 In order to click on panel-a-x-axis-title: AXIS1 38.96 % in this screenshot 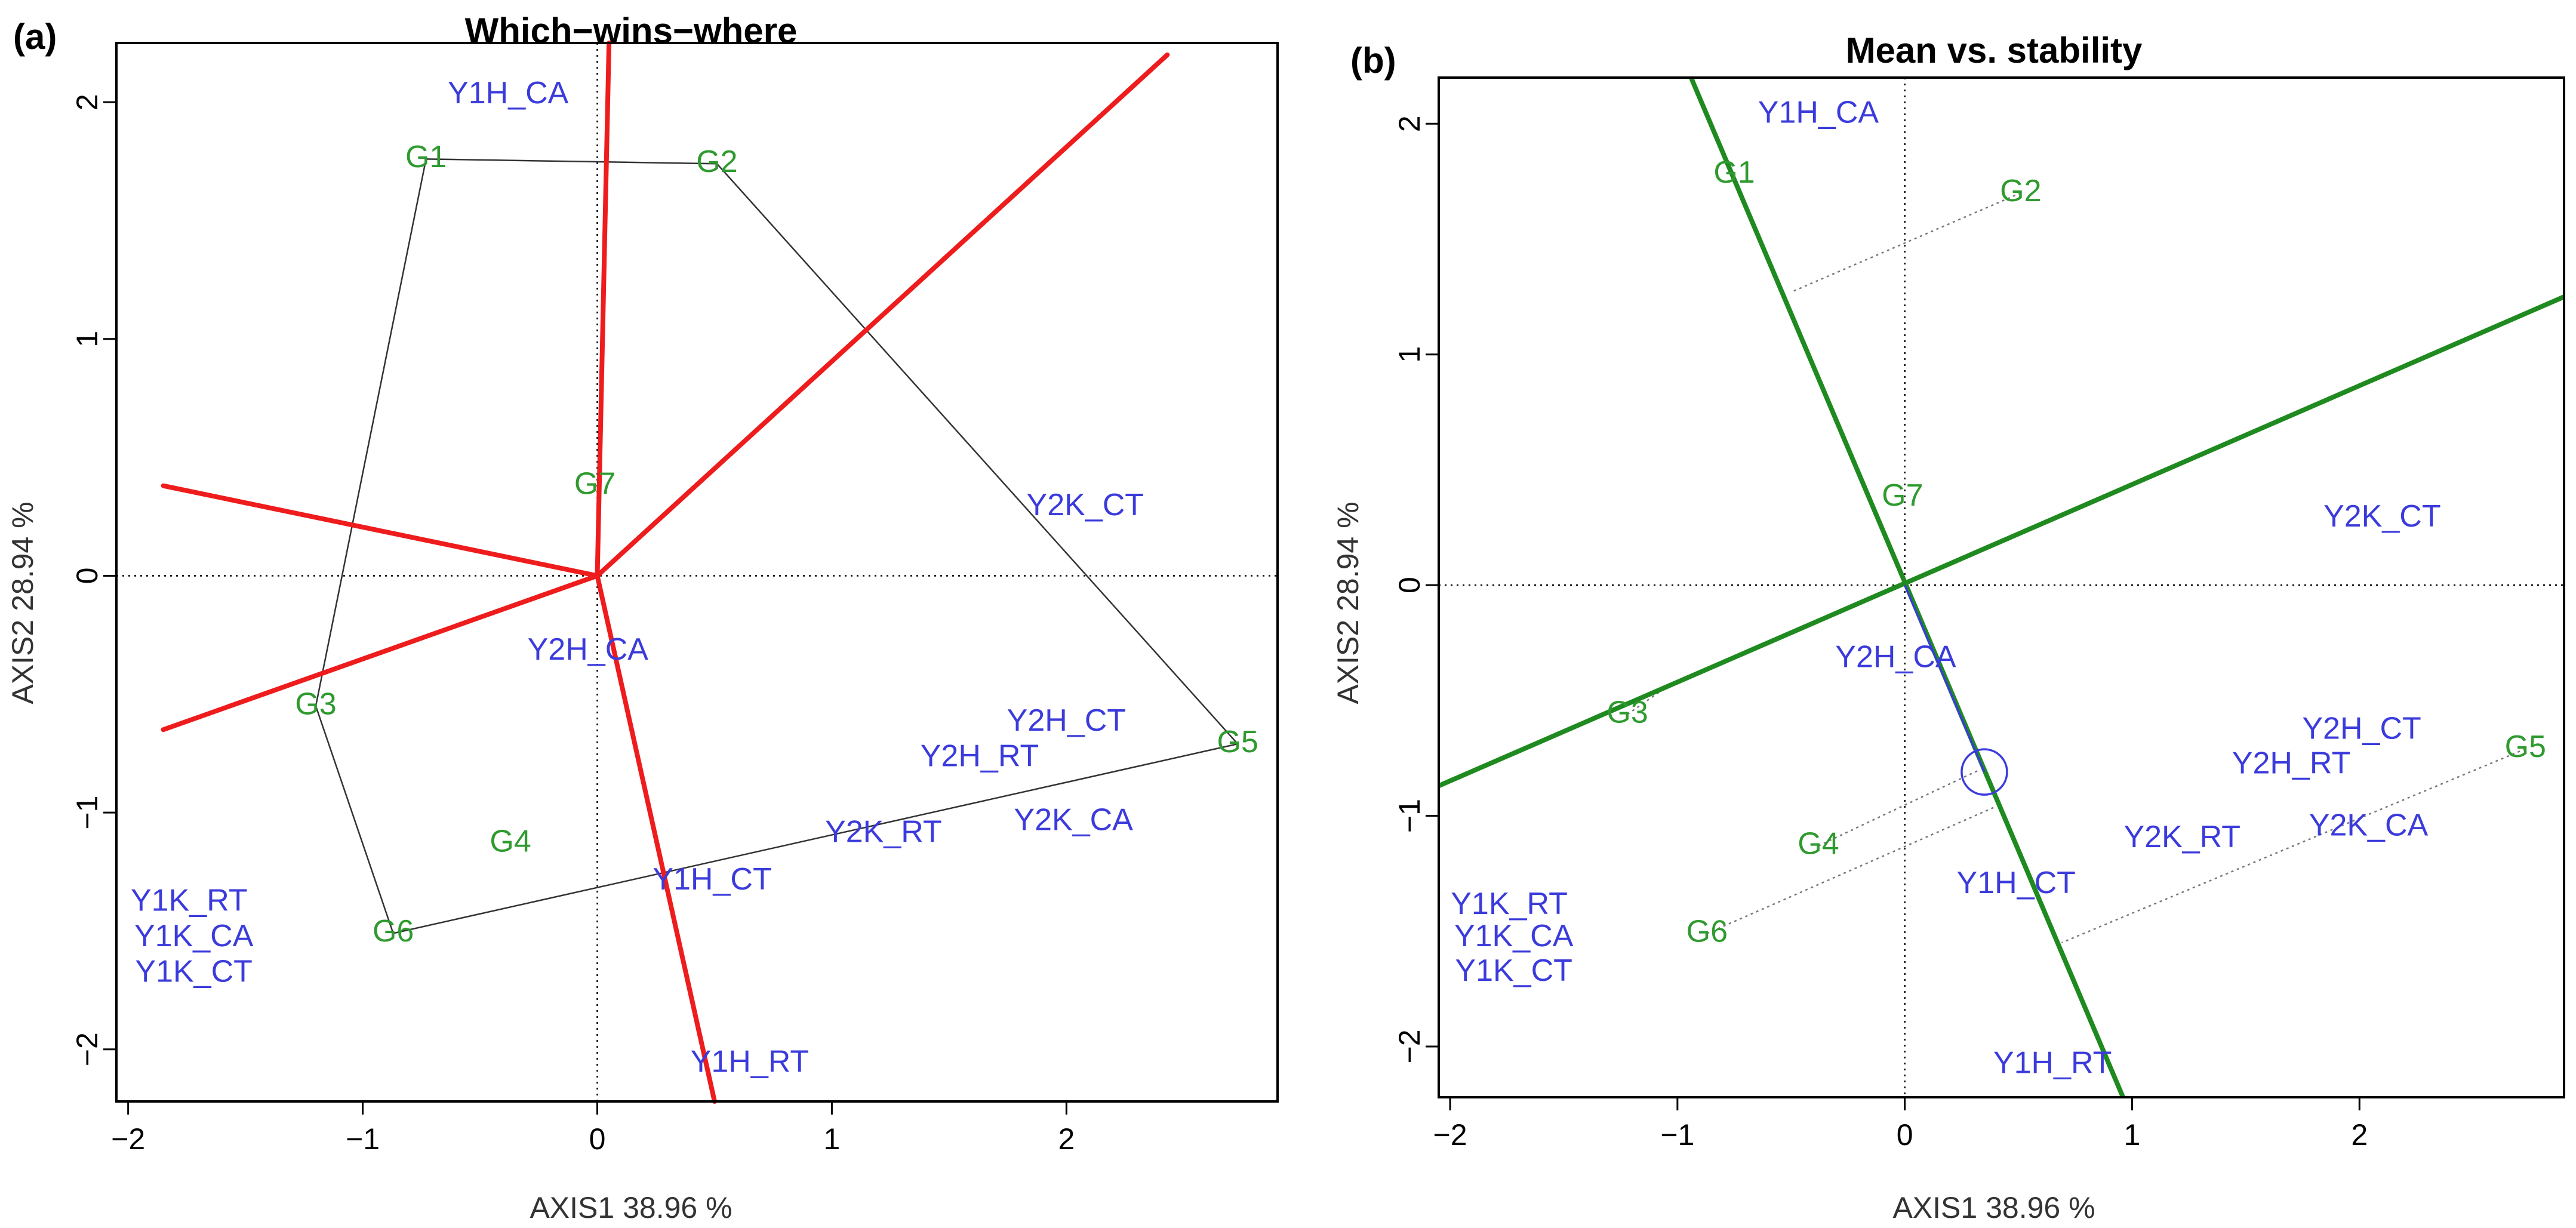, I will do `click(631, 1207)`.